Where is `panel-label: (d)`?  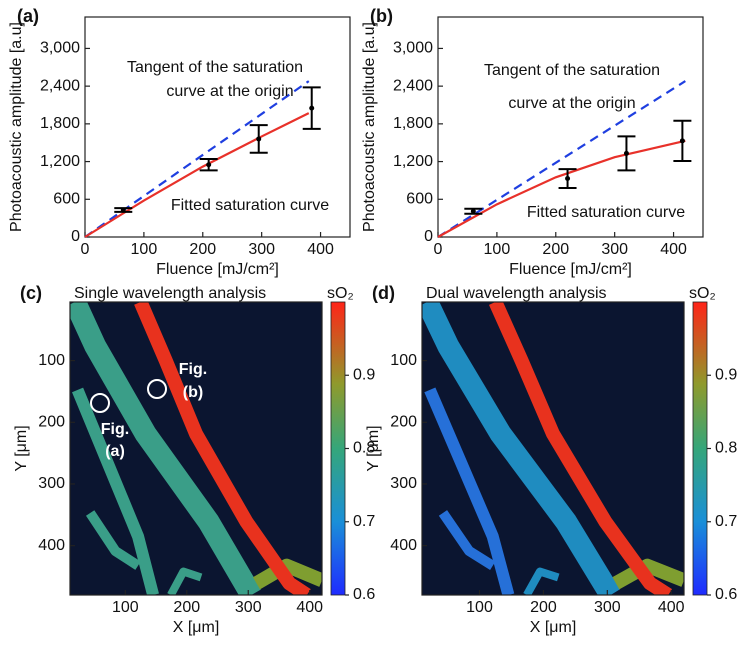 panel-label: (d) is located at coordinates (383, 293).